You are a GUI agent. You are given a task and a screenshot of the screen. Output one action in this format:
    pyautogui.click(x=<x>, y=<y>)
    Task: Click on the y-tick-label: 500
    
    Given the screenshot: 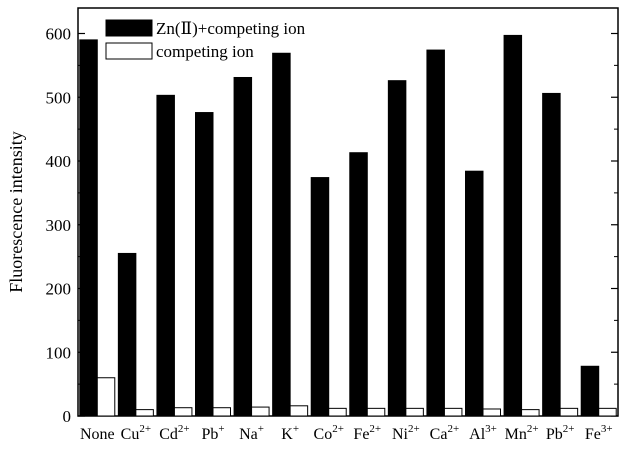 What is the action you would take?
    pyautogui.click(x=59, y=97)
    